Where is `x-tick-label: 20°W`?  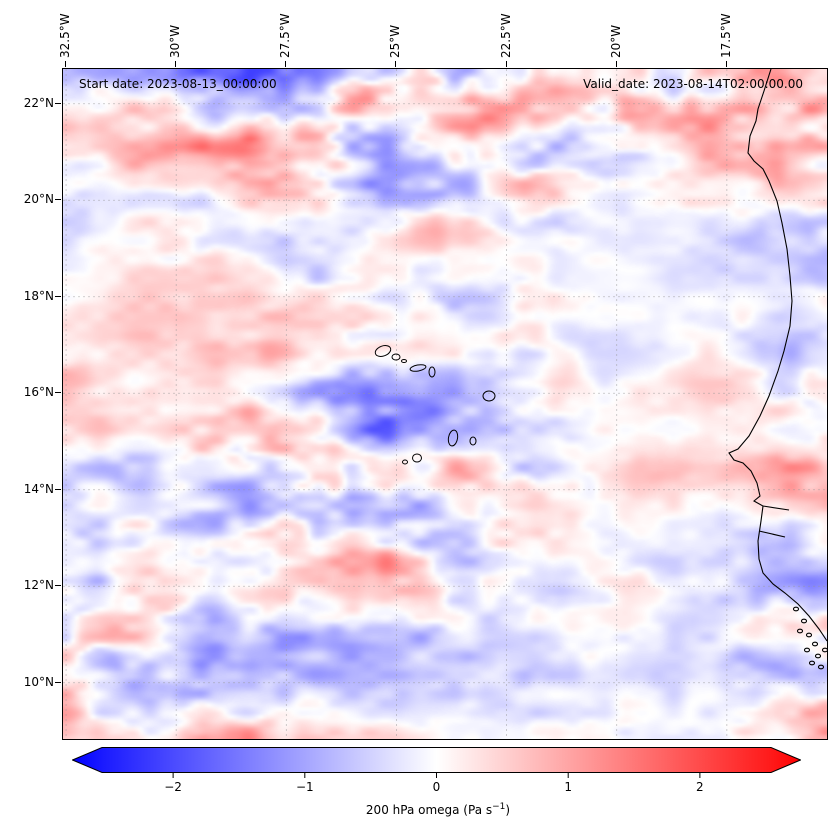
x-tick-label: 20°W is located at coordinates (615, 41).